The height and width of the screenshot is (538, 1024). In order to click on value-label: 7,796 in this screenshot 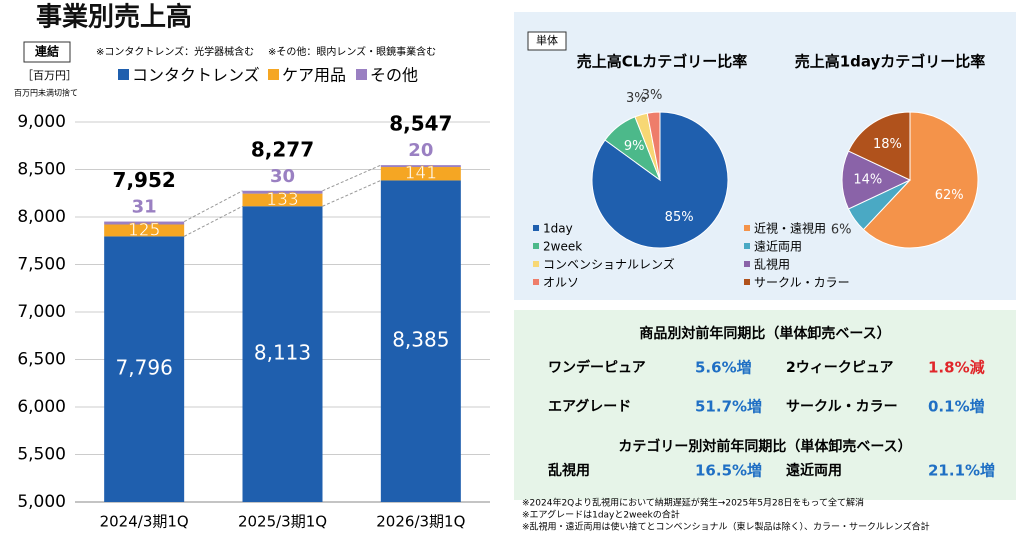, I will do `click(144, 368)`.